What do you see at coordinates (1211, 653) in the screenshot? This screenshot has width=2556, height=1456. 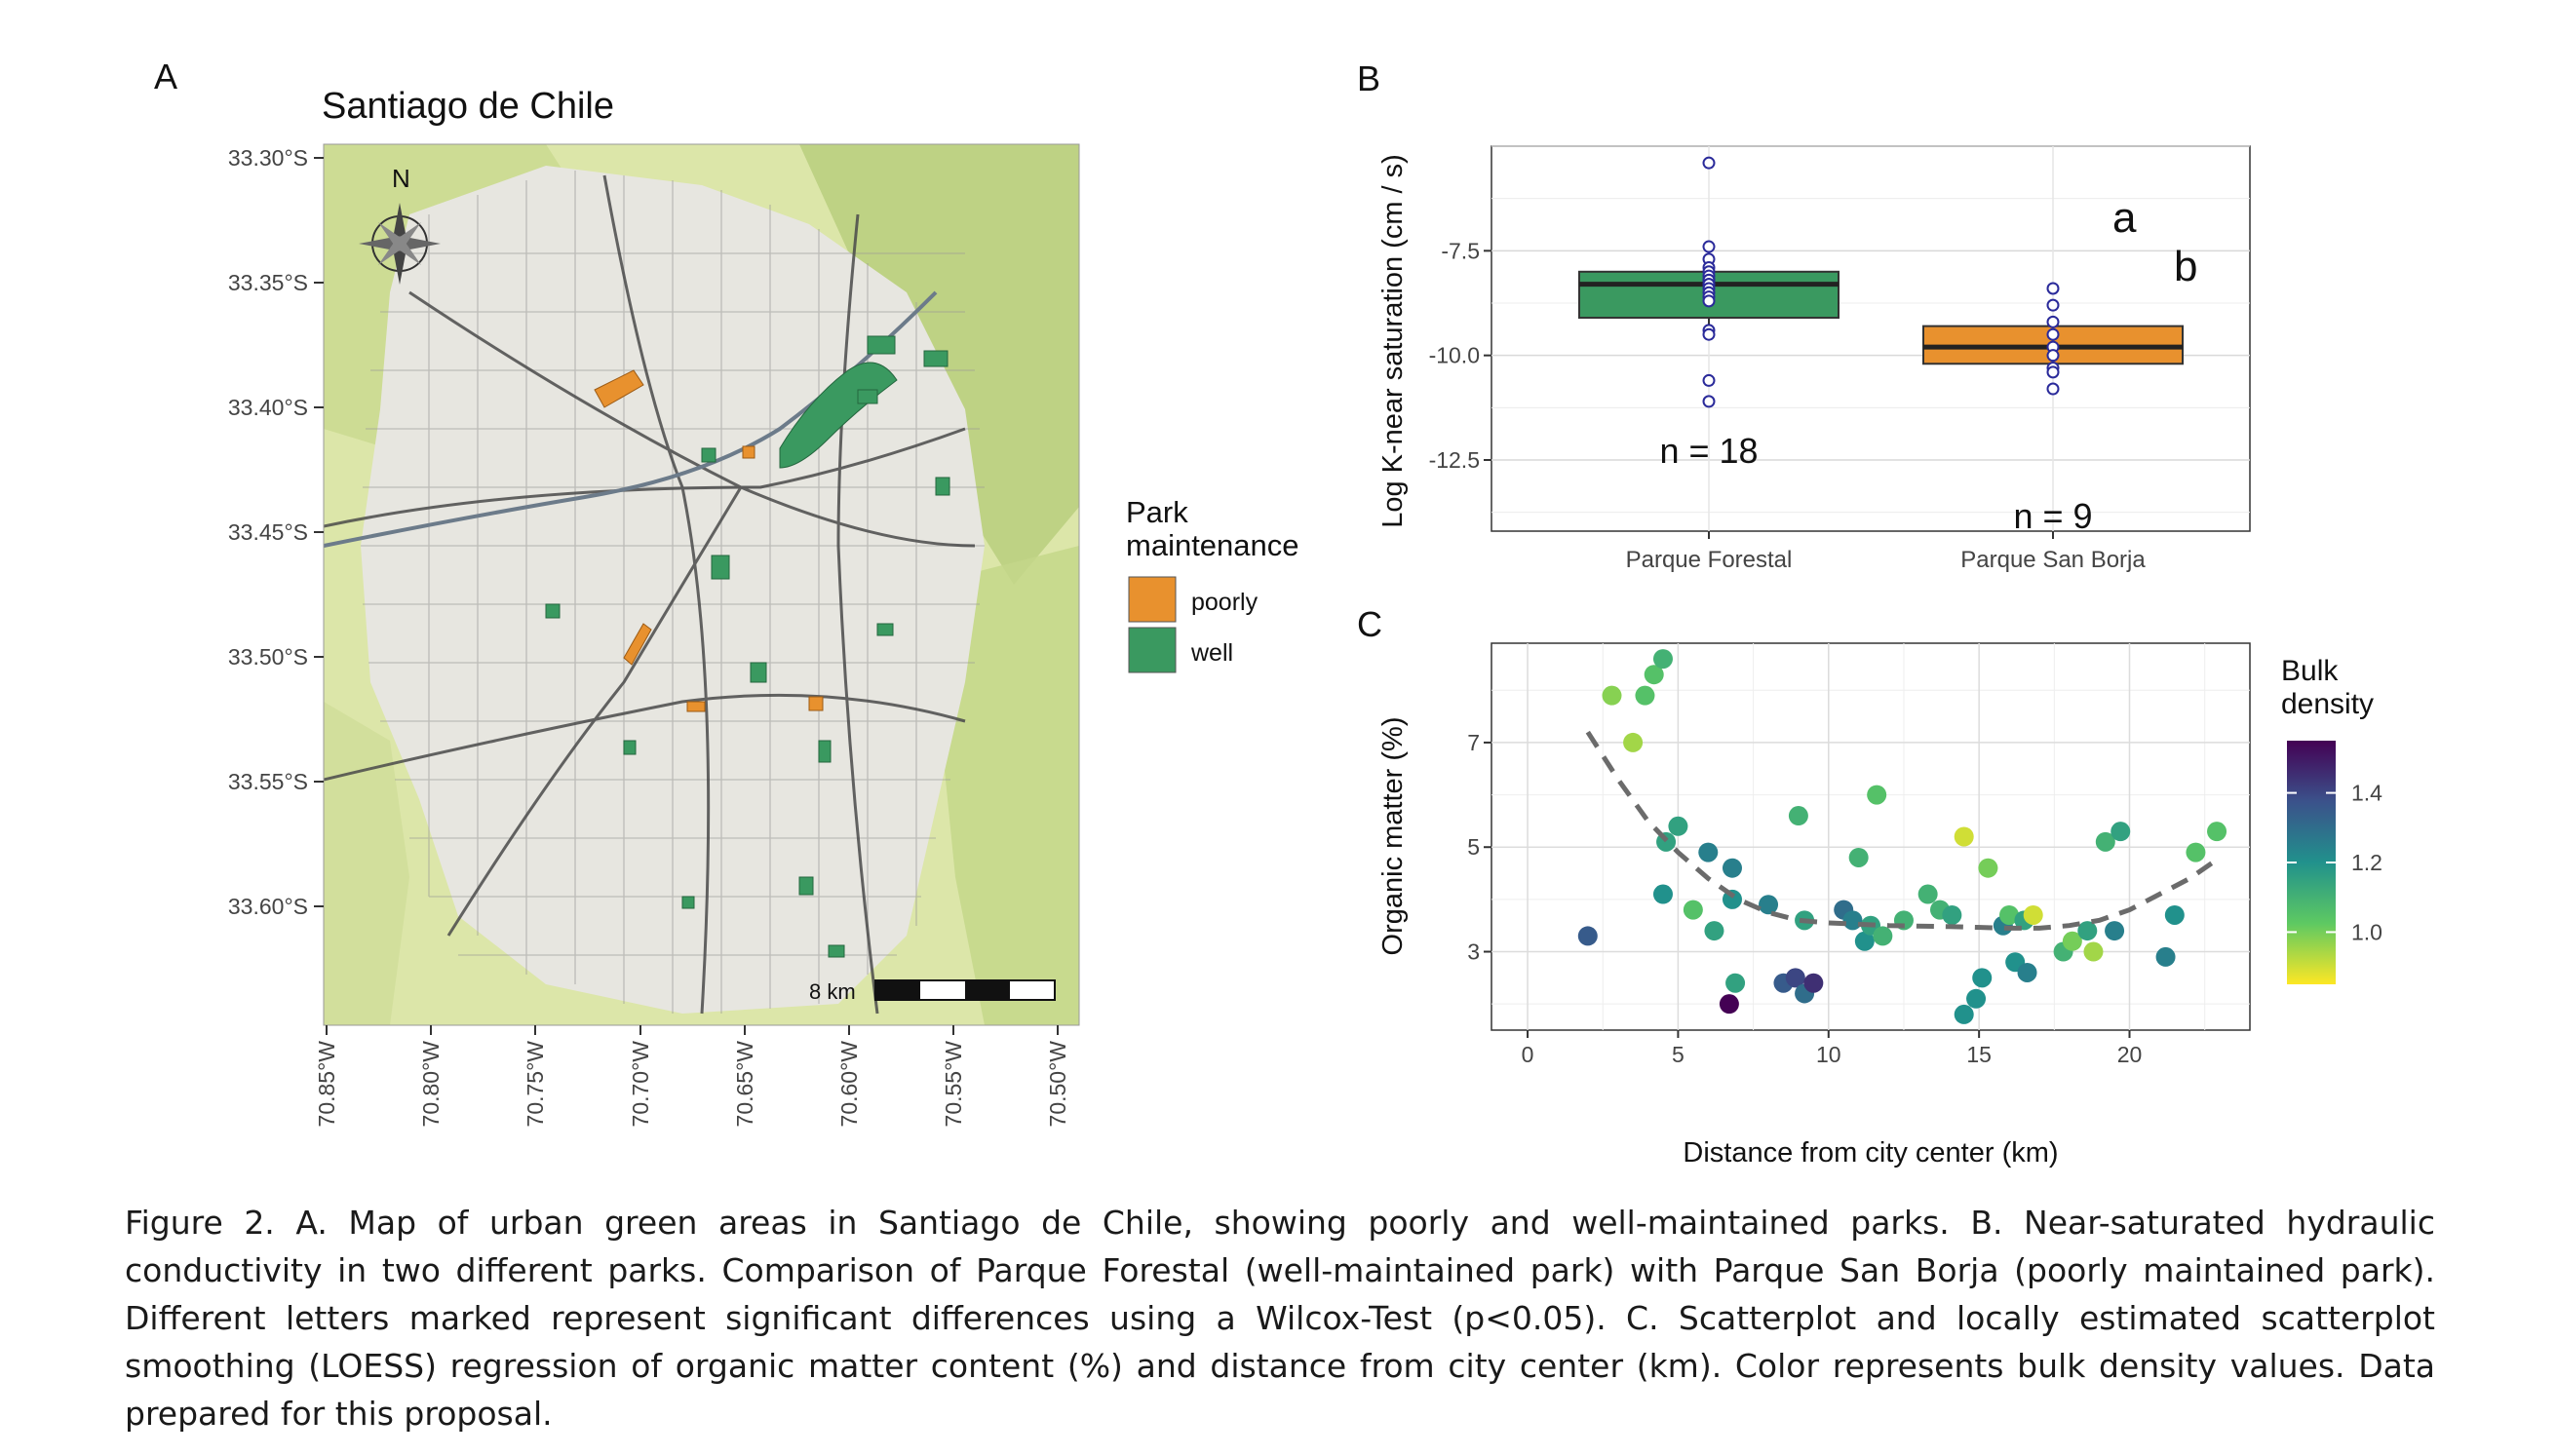 I see `legend-label-well: well` at bounding box center [1211, 653].